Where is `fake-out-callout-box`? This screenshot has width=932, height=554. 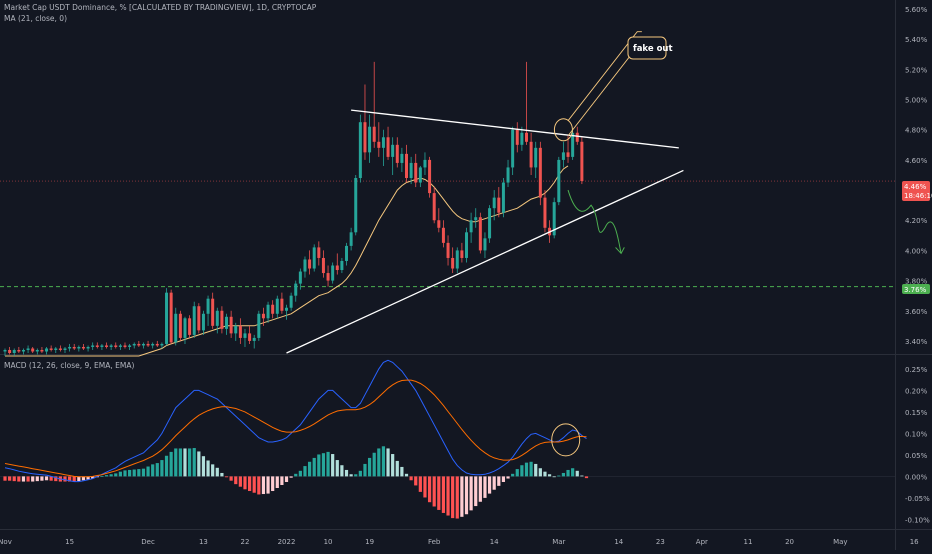
fake-out-callout-box is located at coordinates (647, 48).